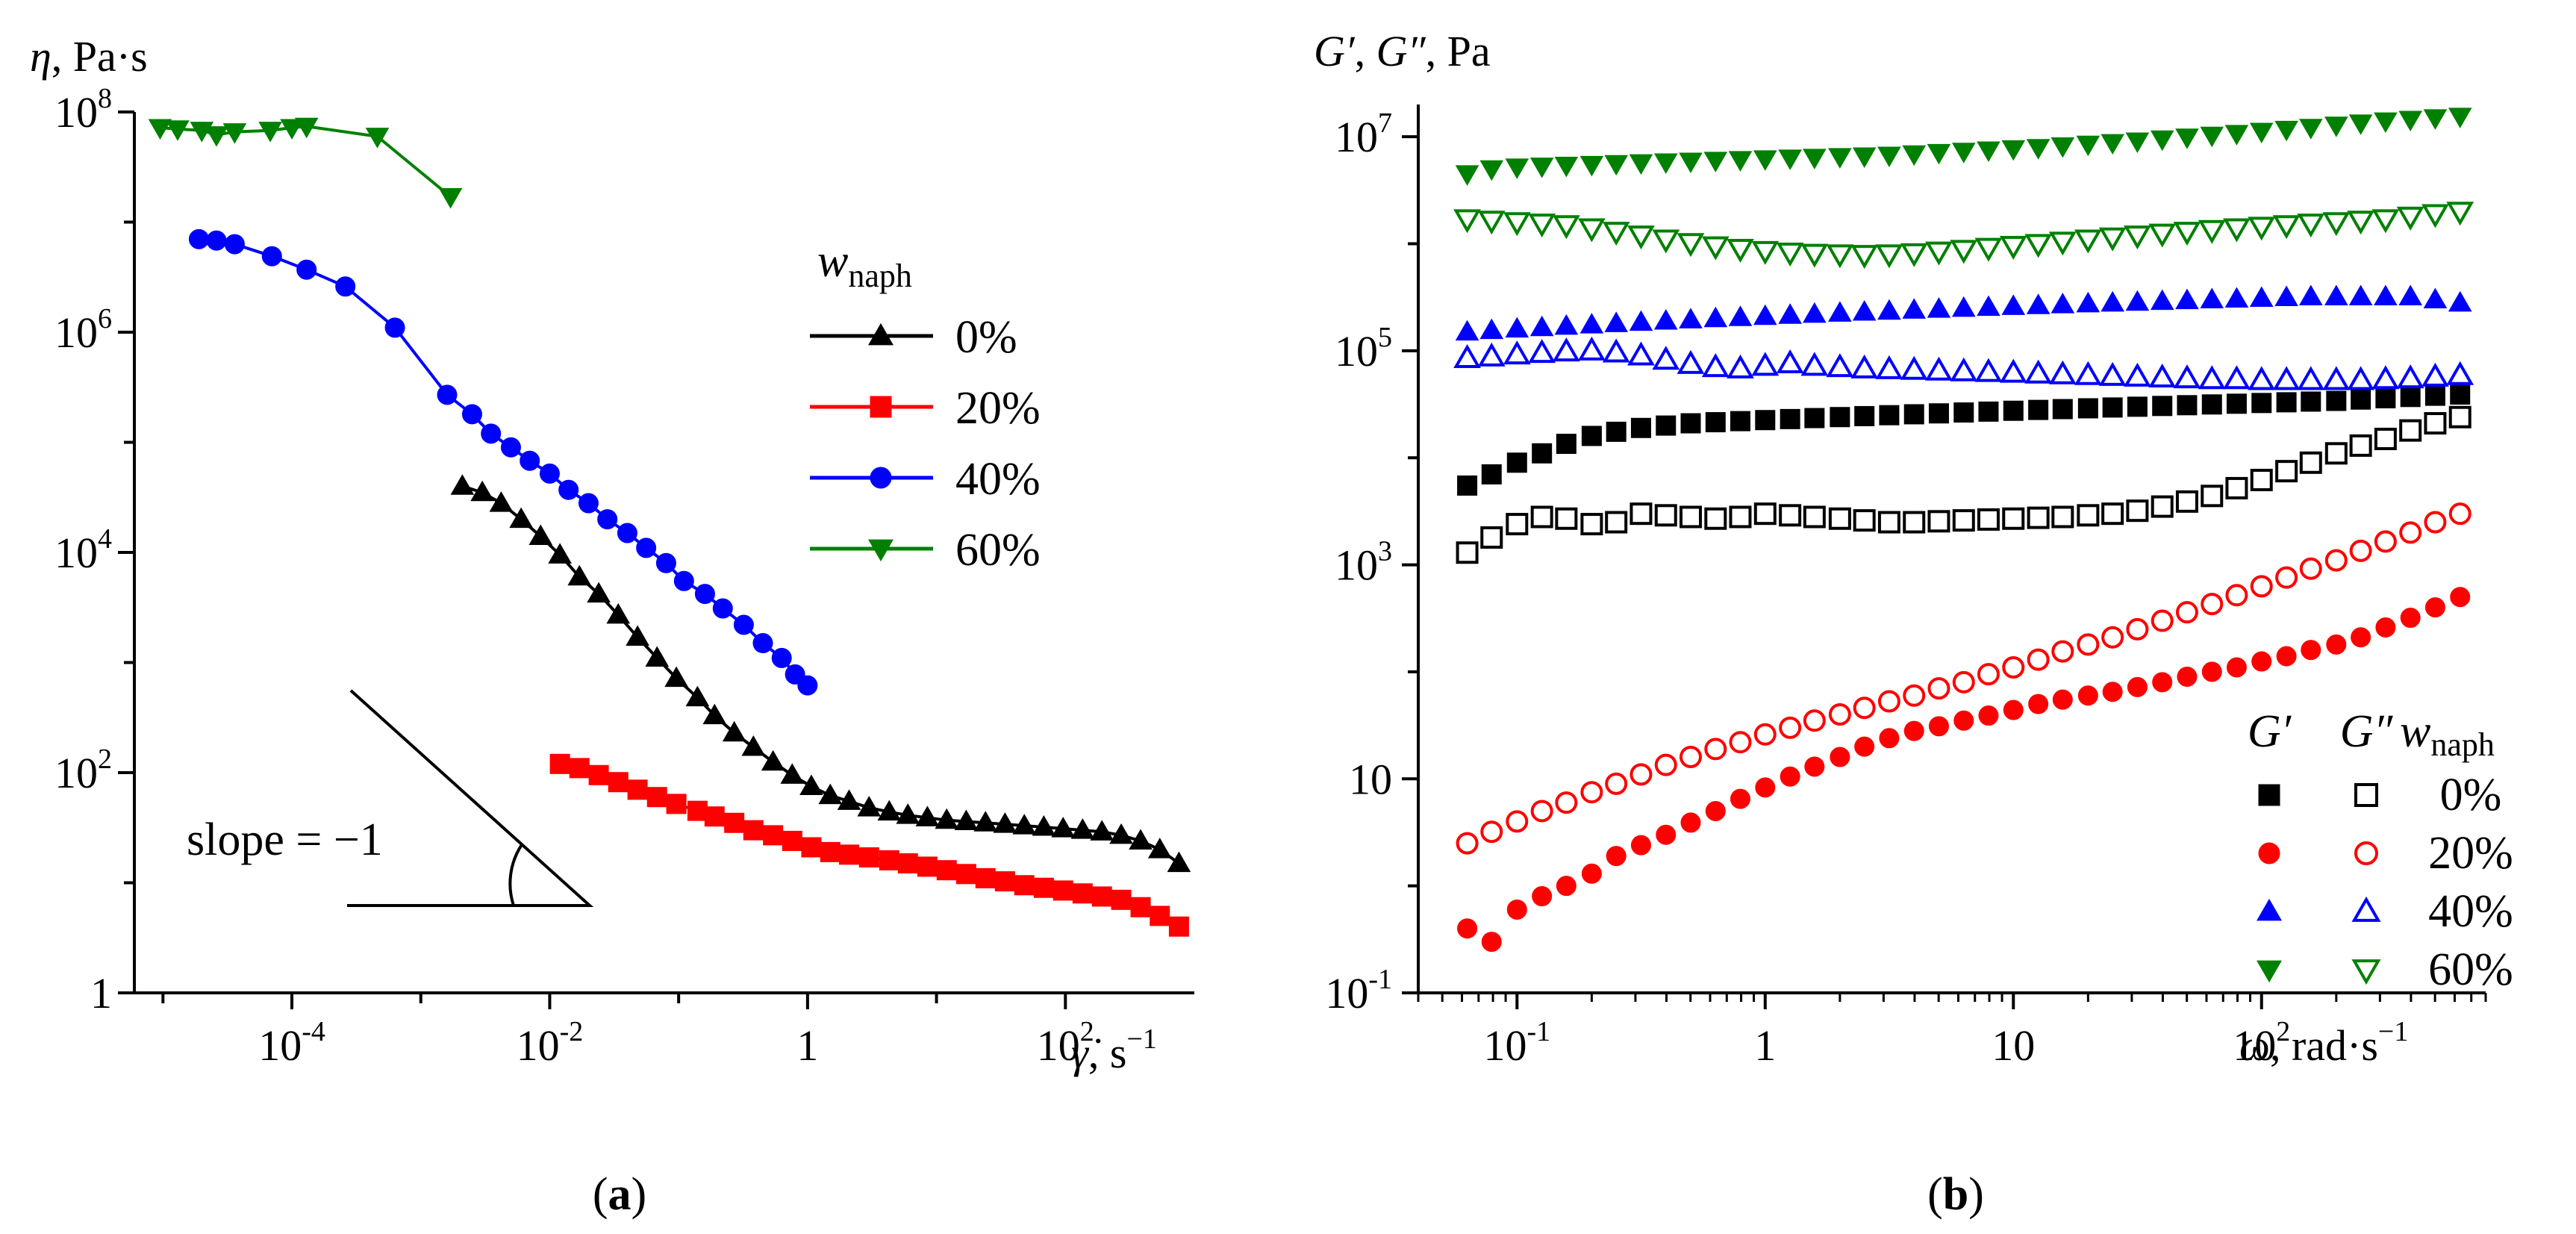 This screenshot has width=2576, height=1234. Describe the element at coordinates (1939, 253) in the screenshot. I see `data-point-G″-60%-19` at that location.